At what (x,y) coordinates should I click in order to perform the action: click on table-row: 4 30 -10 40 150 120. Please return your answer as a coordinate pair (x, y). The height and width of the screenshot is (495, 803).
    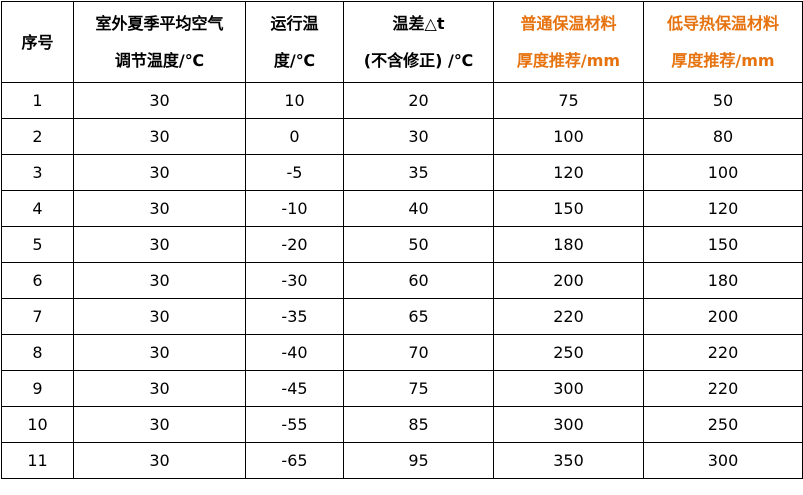
    Looking at the image, I should click on (402, 208).